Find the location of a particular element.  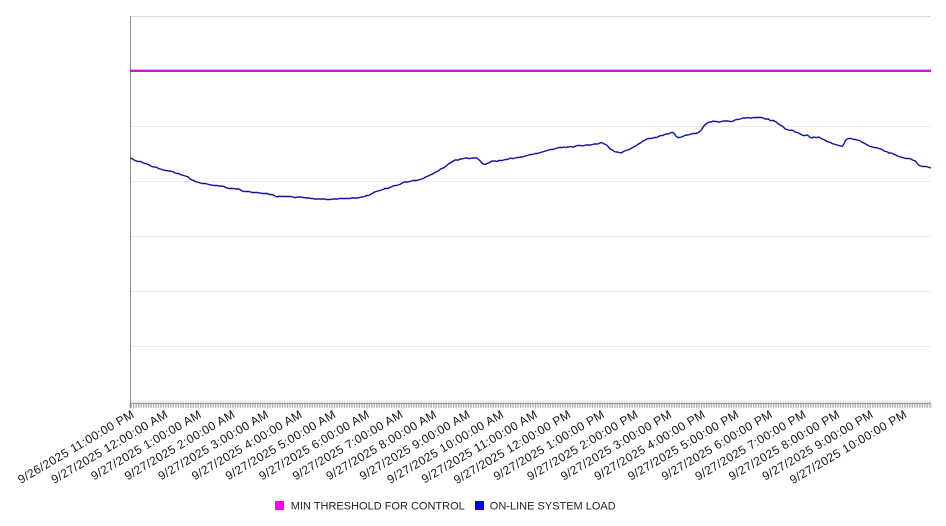

svg-text: MIN THRESHOLD FOR CONTROL is located at coordinates (378, 506).